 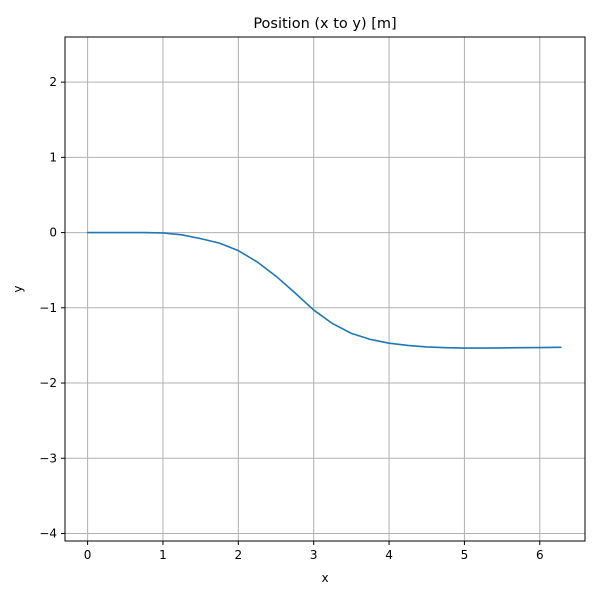 What do you see at coordinates (239, 555) in the screenshot?
I see `x-tick-label: 2` at bounding box center [239, 555].